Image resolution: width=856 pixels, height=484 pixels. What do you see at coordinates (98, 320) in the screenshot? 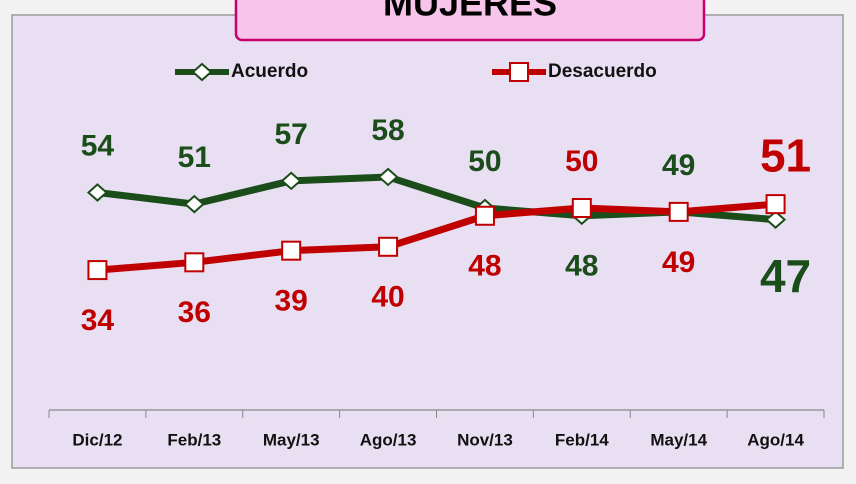
I see `data-label: 34` at bounding box center [98, 320].